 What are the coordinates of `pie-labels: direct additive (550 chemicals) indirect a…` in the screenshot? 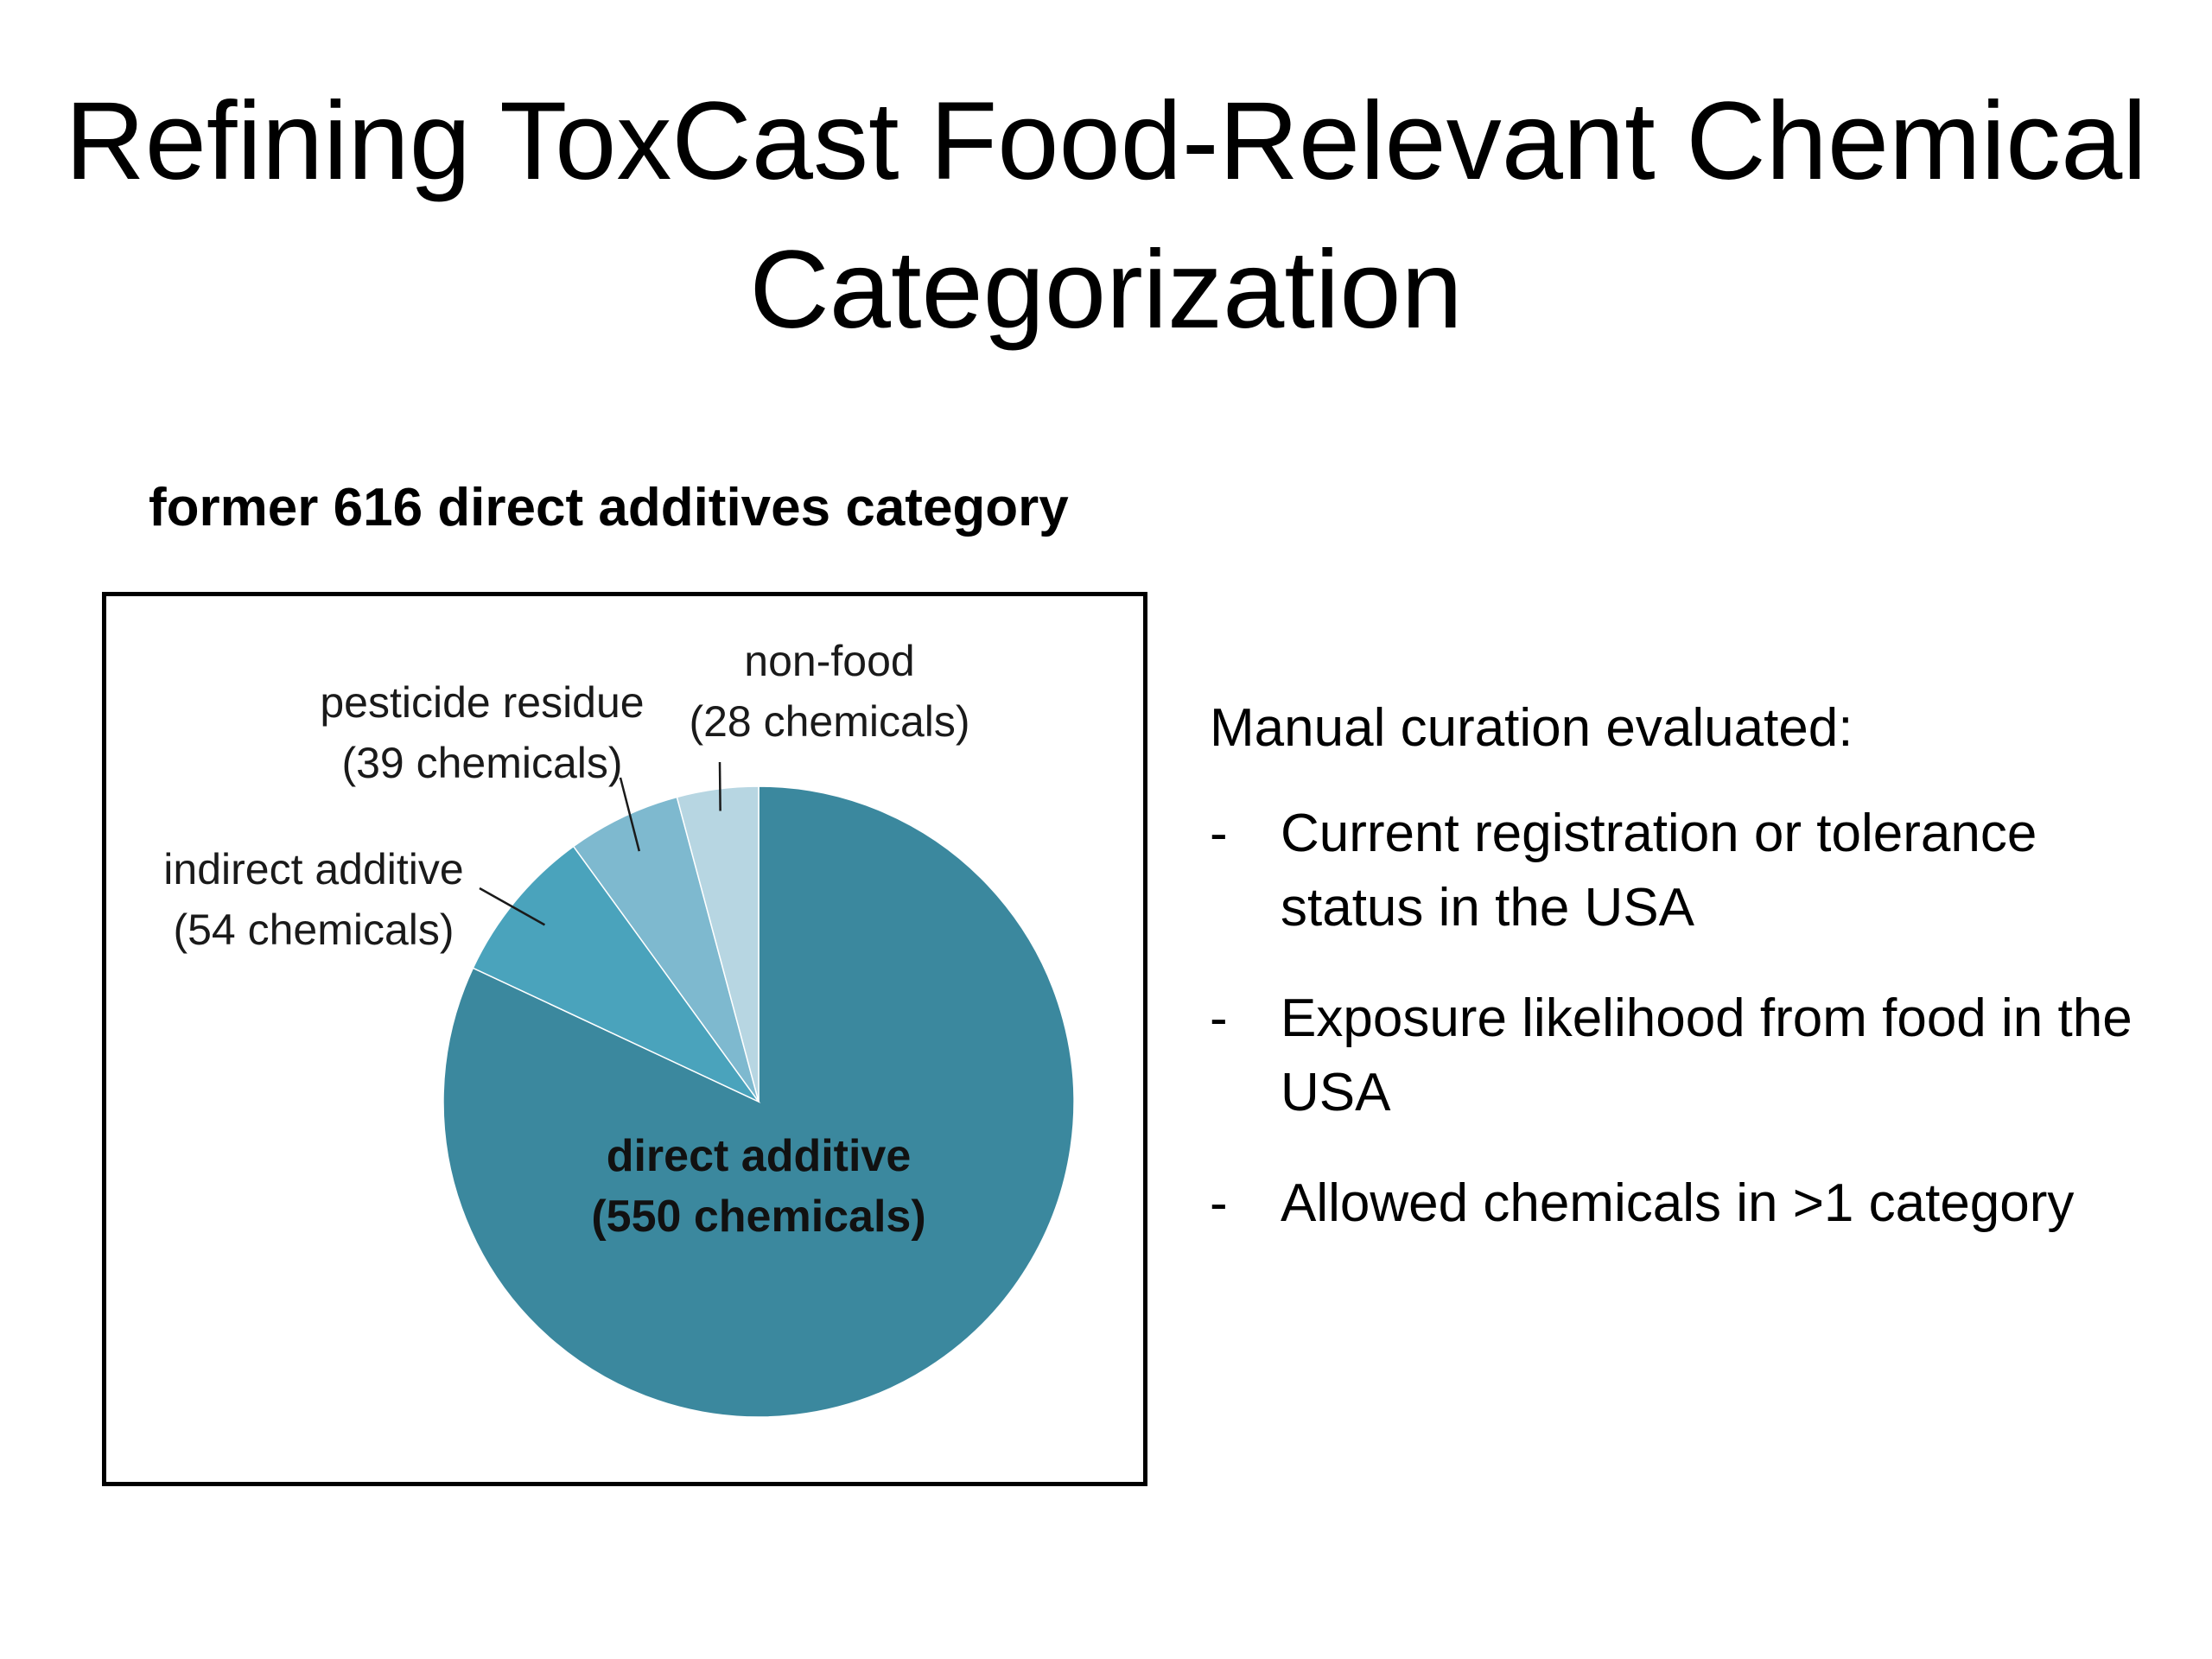 It's located at (566, 940).